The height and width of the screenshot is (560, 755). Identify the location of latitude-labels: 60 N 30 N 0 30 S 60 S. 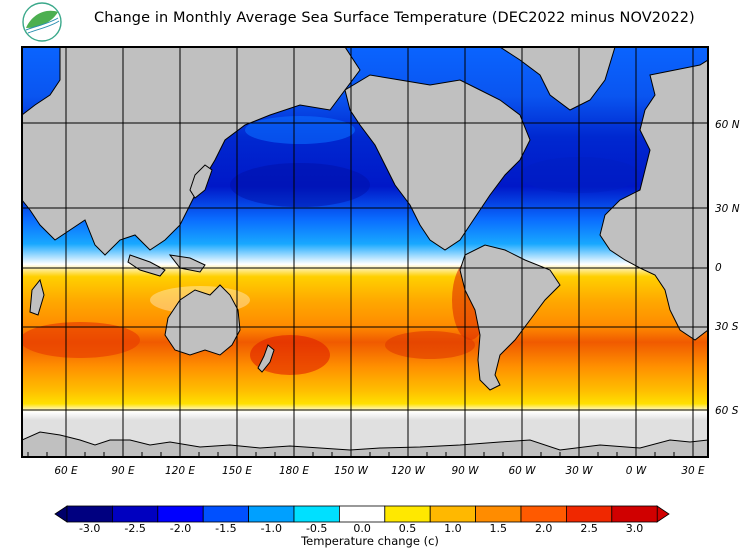
(727, 268).